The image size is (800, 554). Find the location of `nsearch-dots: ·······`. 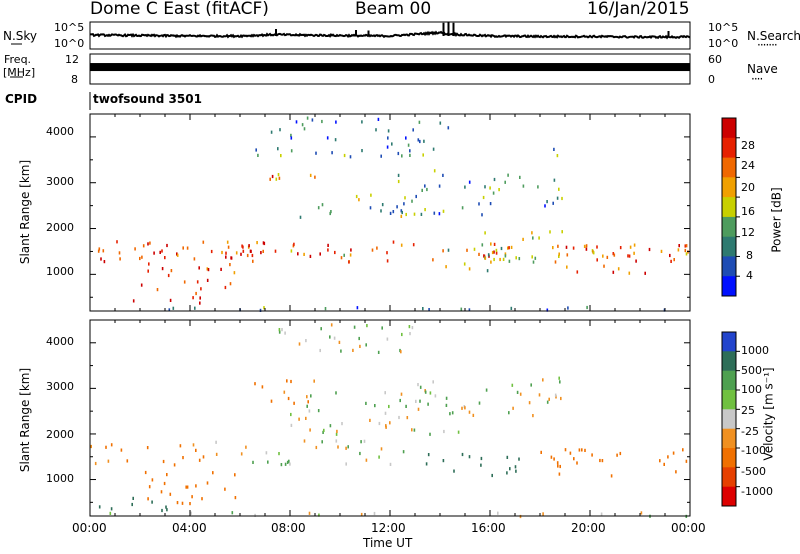

nsearch-dots: ······· is located at coordinates (767, 45).